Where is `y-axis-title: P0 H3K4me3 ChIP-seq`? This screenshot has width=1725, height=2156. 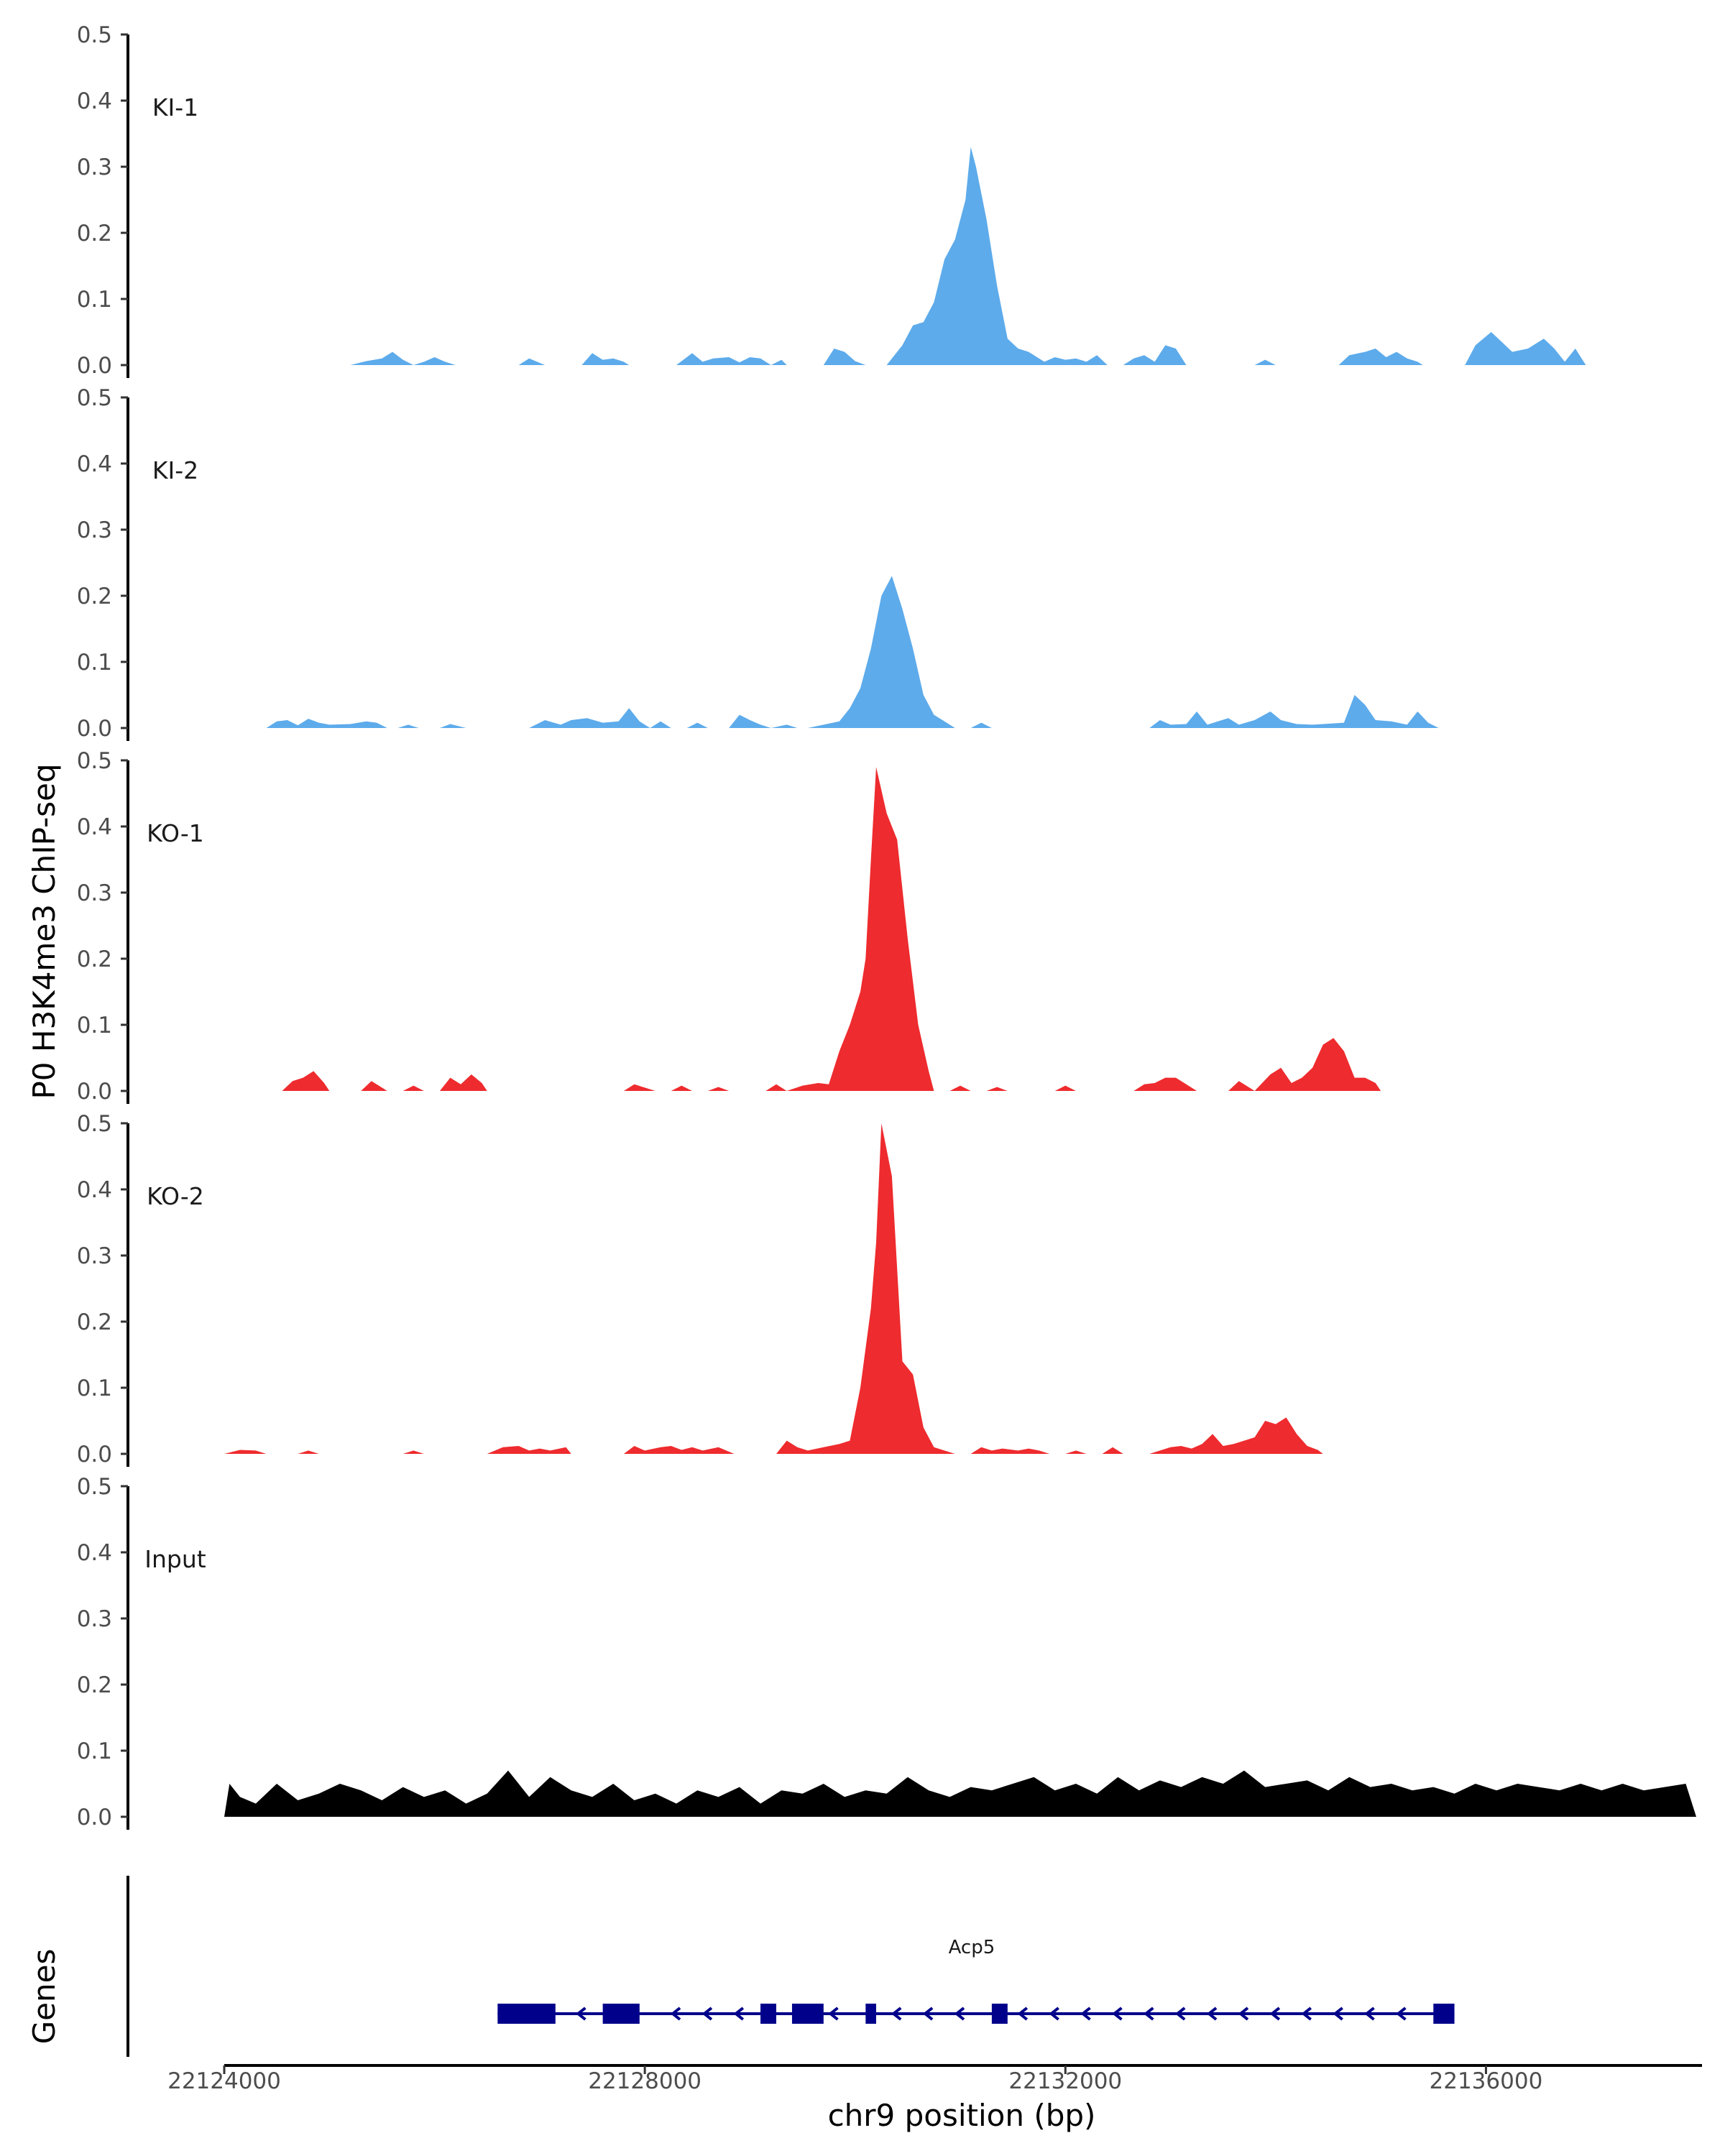
y-axis-title: P0 H3K4me3 ChIP-seq is located at coordinates (44, 931).